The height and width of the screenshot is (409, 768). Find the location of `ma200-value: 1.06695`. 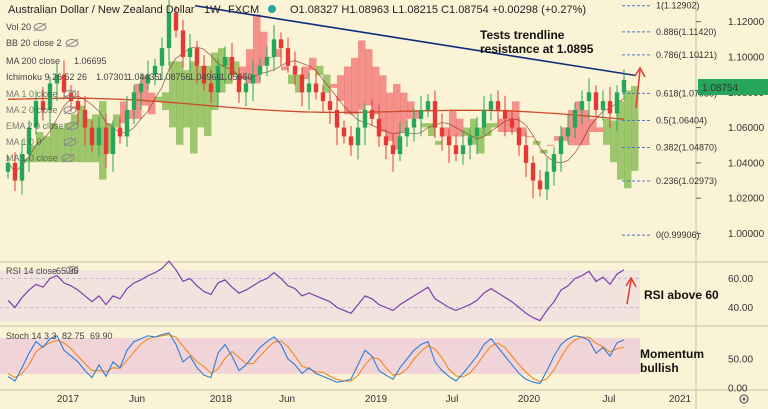

ma200-value: 1.06695 is located at coordinates (90, 61).